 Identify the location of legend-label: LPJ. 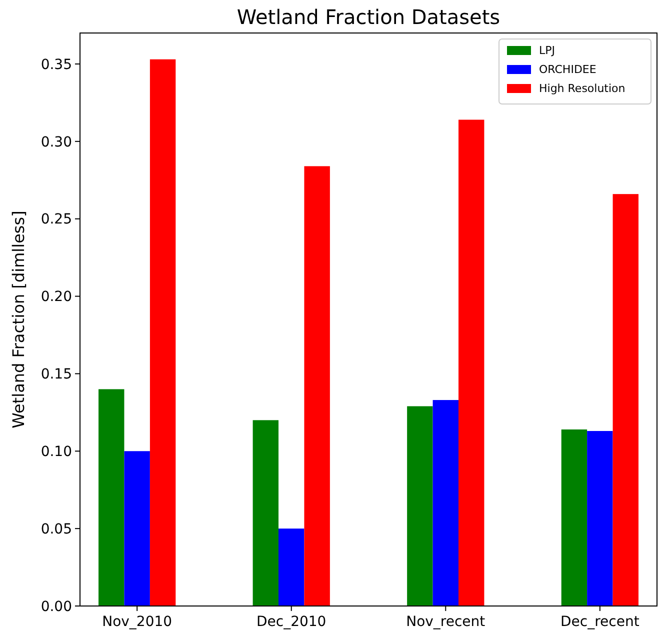
(547, 50).